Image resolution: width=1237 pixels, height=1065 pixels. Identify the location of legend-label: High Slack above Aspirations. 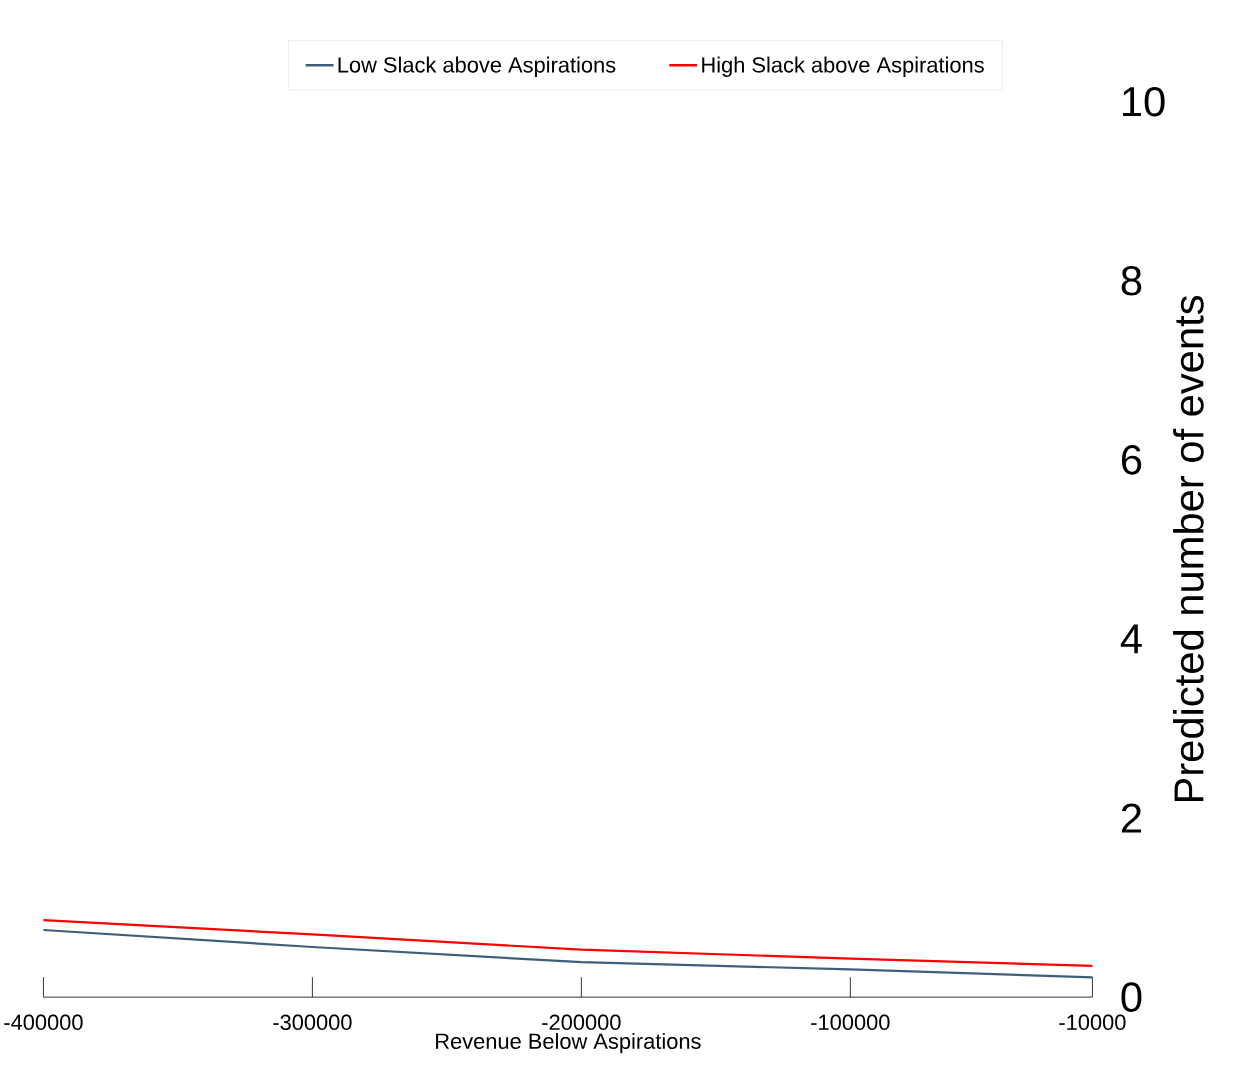
(843, 66).